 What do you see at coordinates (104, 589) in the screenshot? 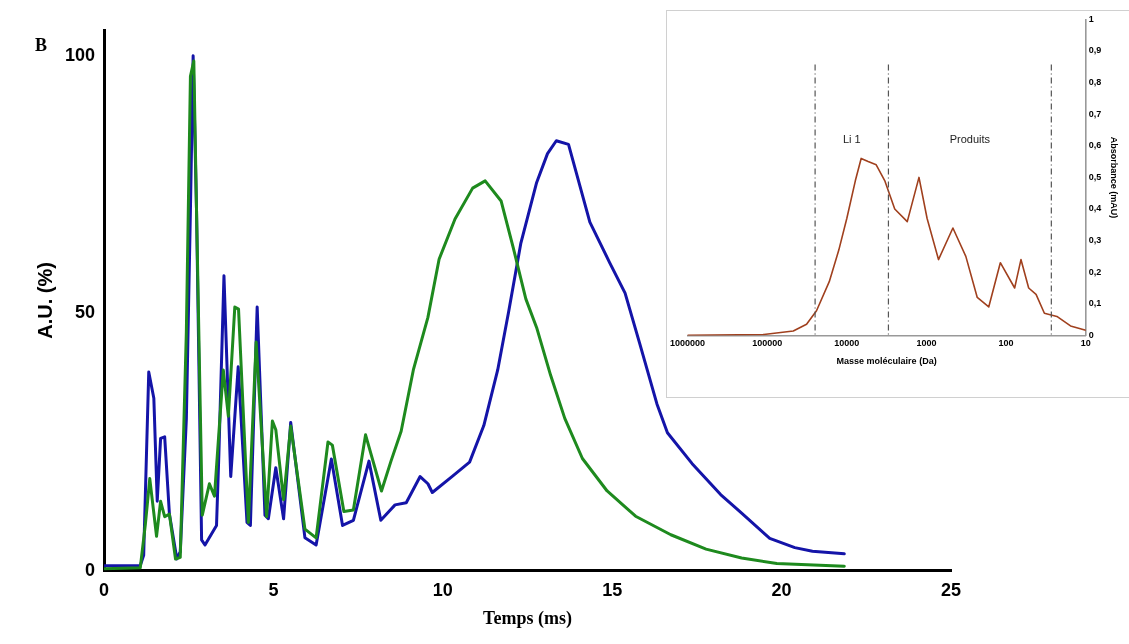
I see `x-tick-label: 0` at bounding box center [104, 589].